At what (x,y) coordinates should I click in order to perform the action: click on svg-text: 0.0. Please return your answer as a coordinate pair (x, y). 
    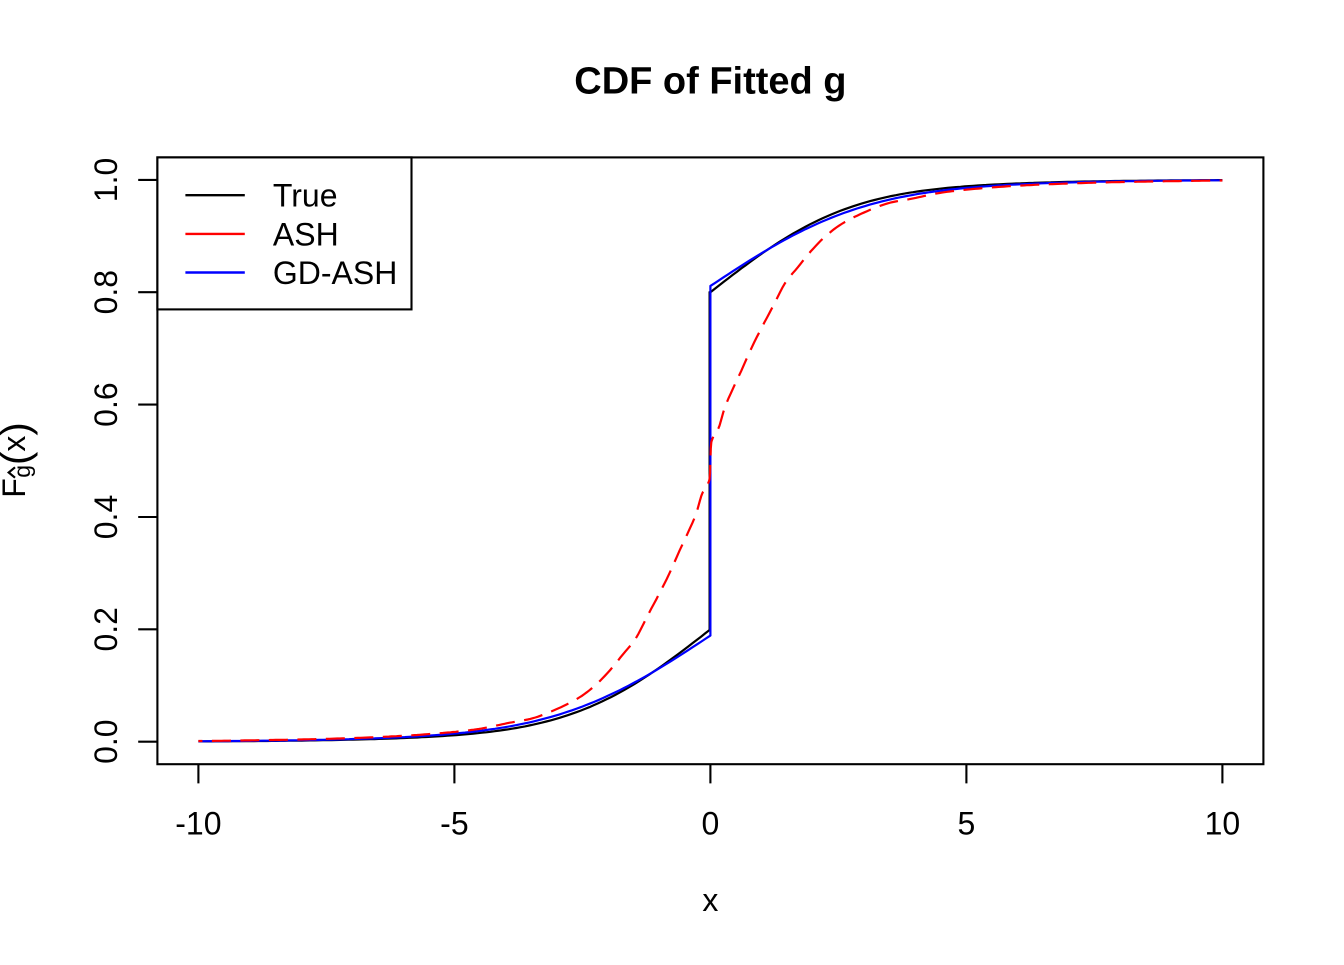
    Looking at the image, I should click on (106, 741).